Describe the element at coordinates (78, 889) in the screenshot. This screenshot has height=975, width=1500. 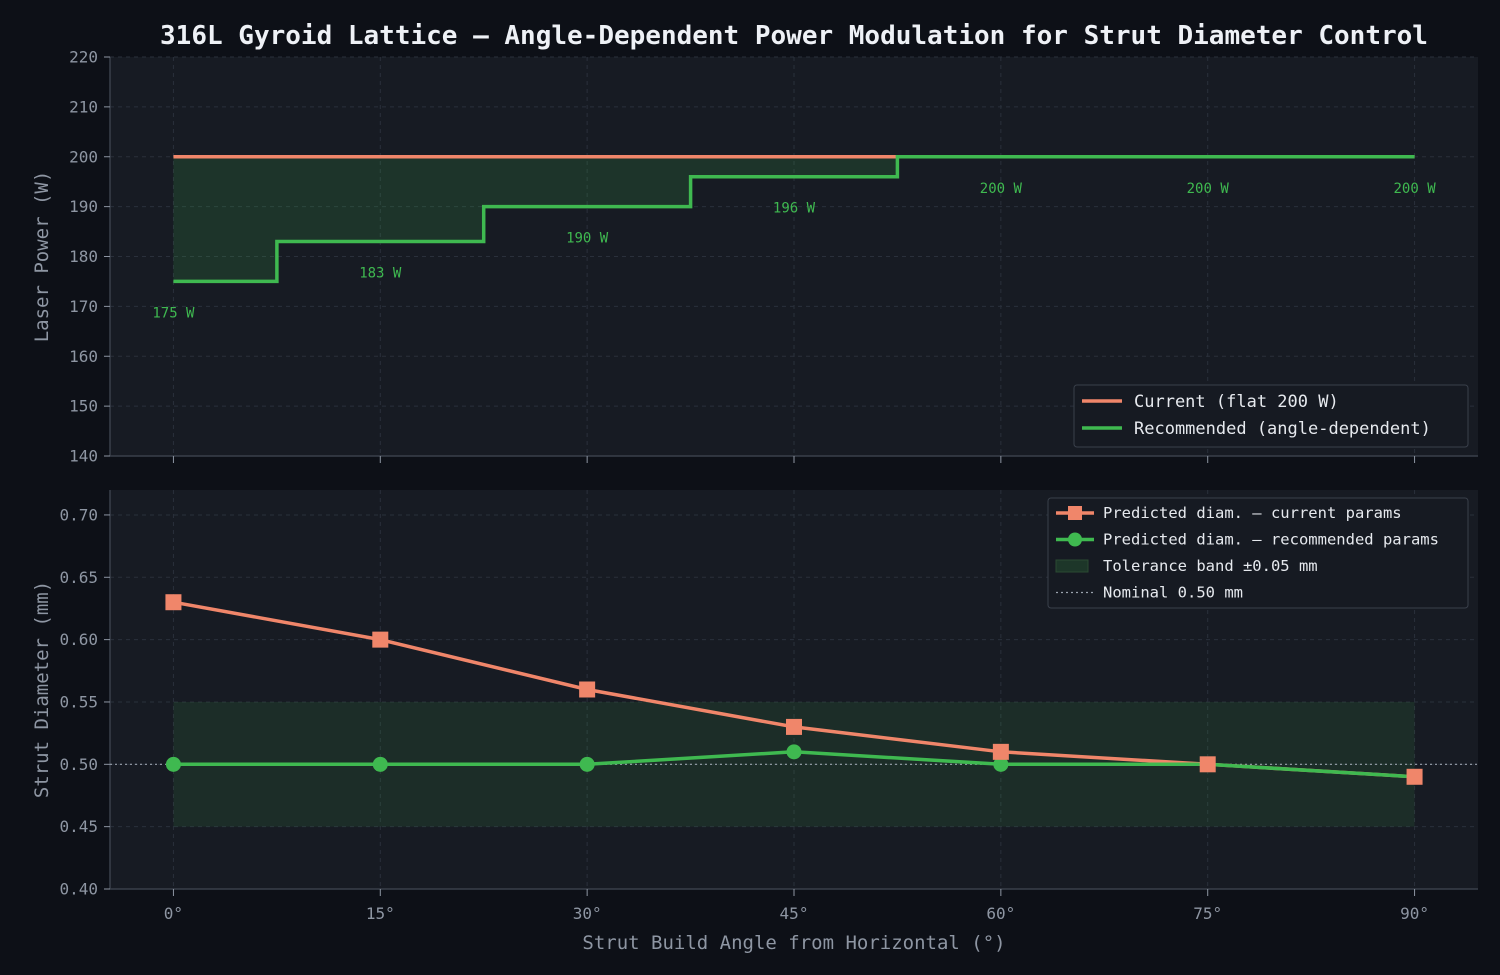
I see `y-tick-label: 0.40` at that location.